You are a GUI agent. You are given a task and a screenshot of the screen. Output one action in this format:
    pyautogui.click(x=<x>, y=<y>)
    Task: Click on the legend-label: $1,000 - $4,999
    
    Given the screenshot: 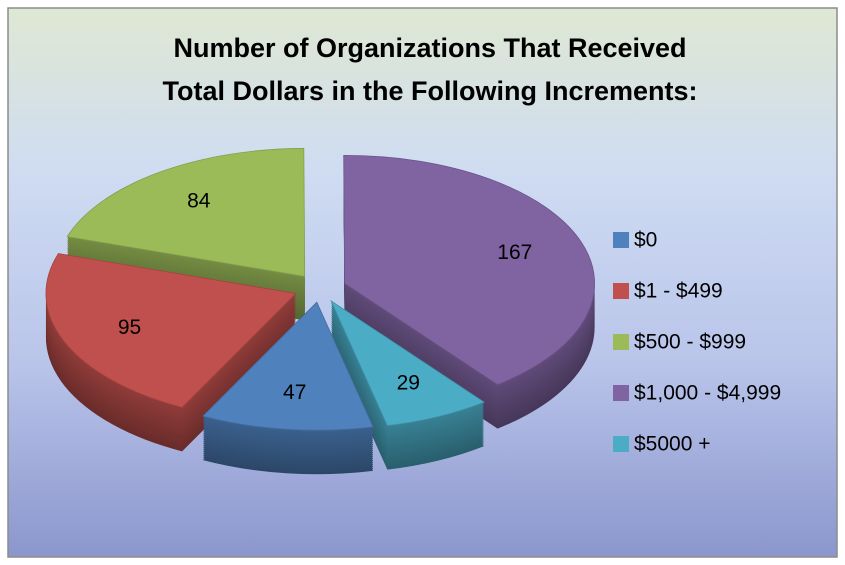 What is the action you would take?
    pyautogui.click(x=707, y=393)
    